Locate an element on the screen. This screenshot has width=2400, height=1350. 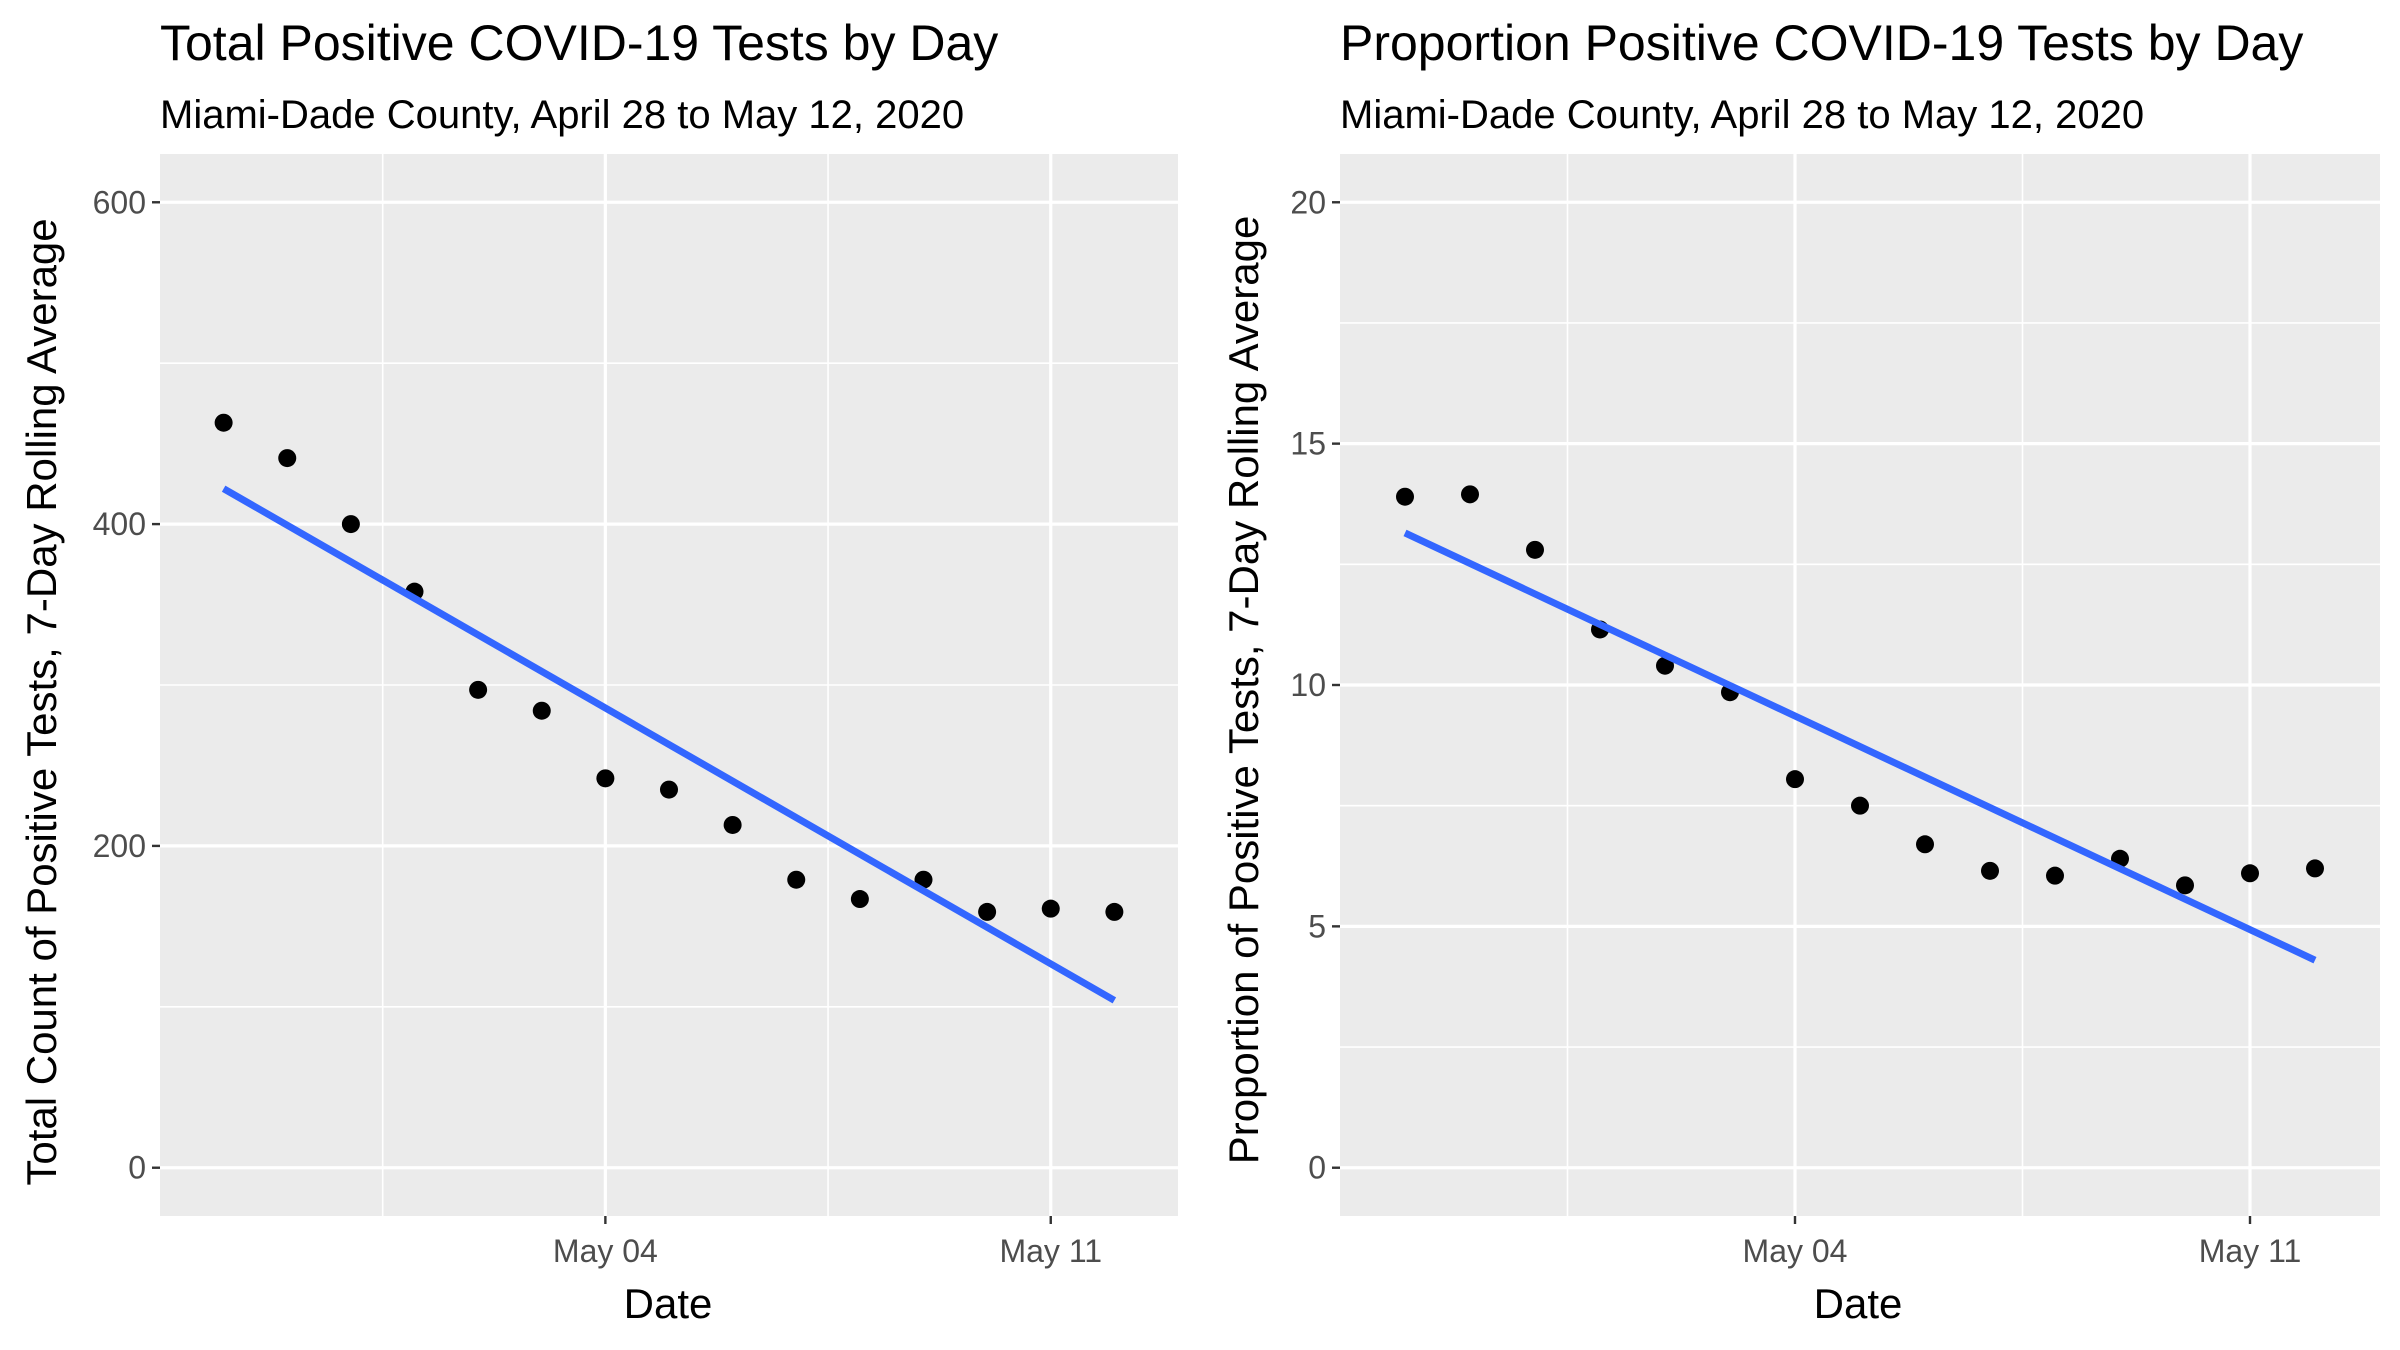
right-trend-line is located at coordinates (1860, 746).